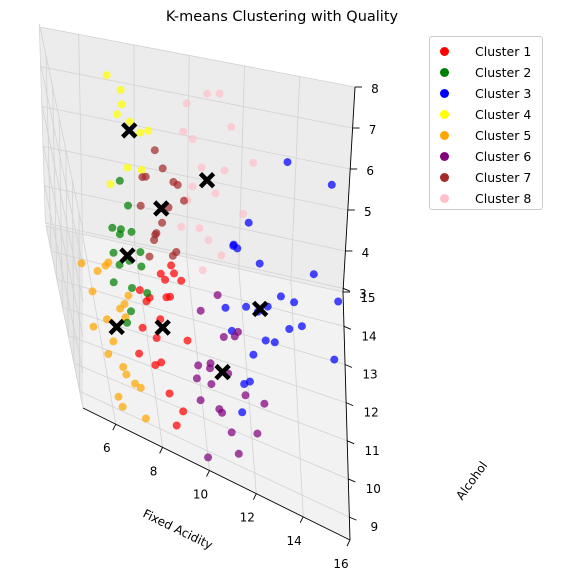 The width and height of the screenshot is (564, 583). I want to click on legend-item: Cluster 1, so click(485, 51).